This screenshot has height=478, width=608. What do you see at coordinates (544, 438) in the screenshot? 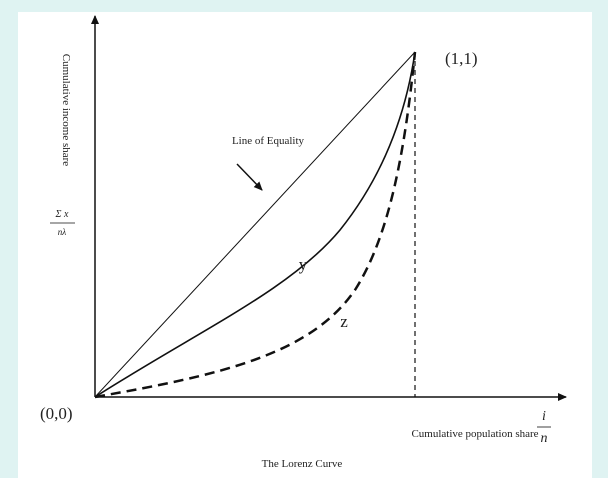
I see `x-fraction-denominator: n` at bounding box center [544, 438].